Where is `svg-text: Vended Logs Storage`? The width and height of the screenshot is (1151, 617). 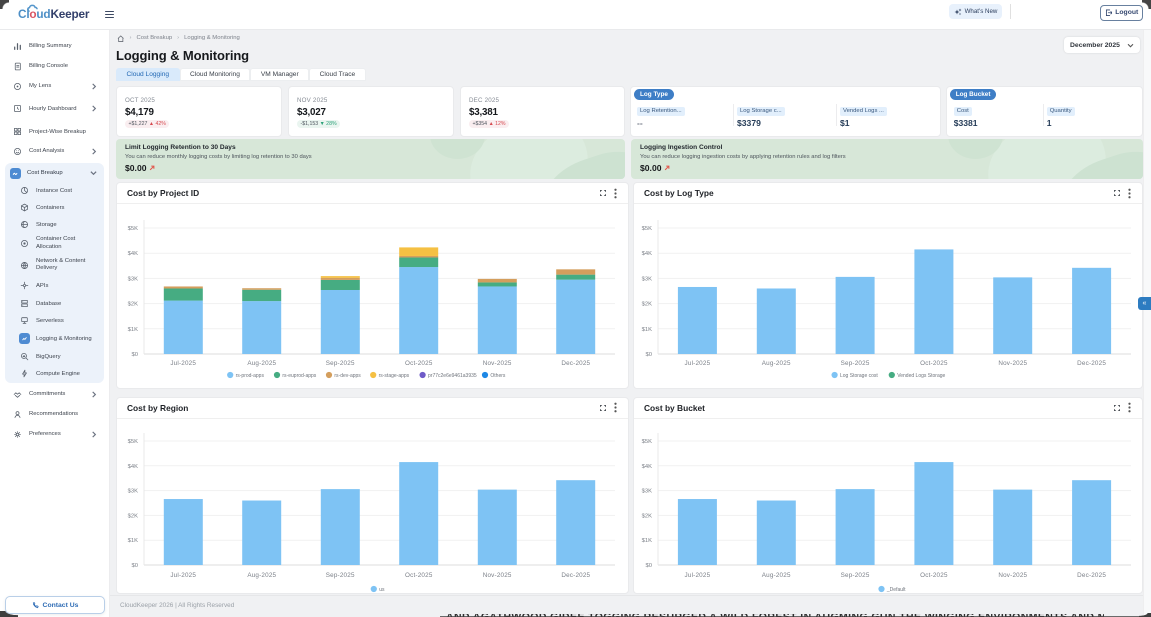 svg-text: Vended Logs Storage is located at coordinates (921, 376).